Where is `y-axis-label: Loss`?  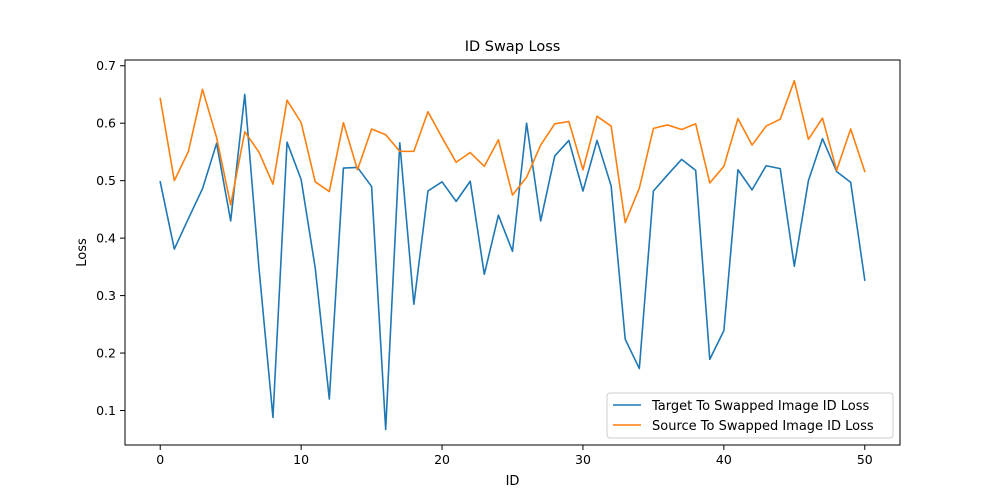 y-axis-label: Loss is located at coordinates (82, 252).